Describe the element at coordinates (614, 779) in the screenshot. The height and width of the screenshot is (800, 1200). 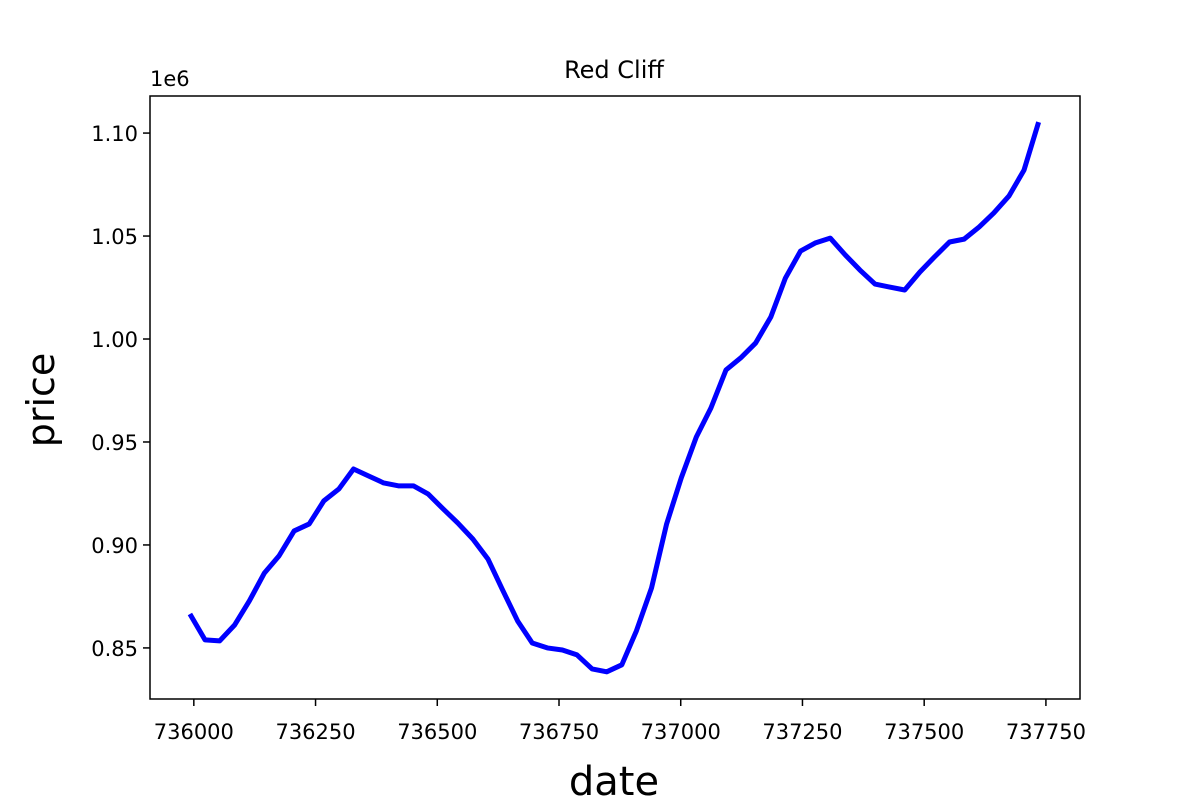
I see `x-axis-label: date` at that location.